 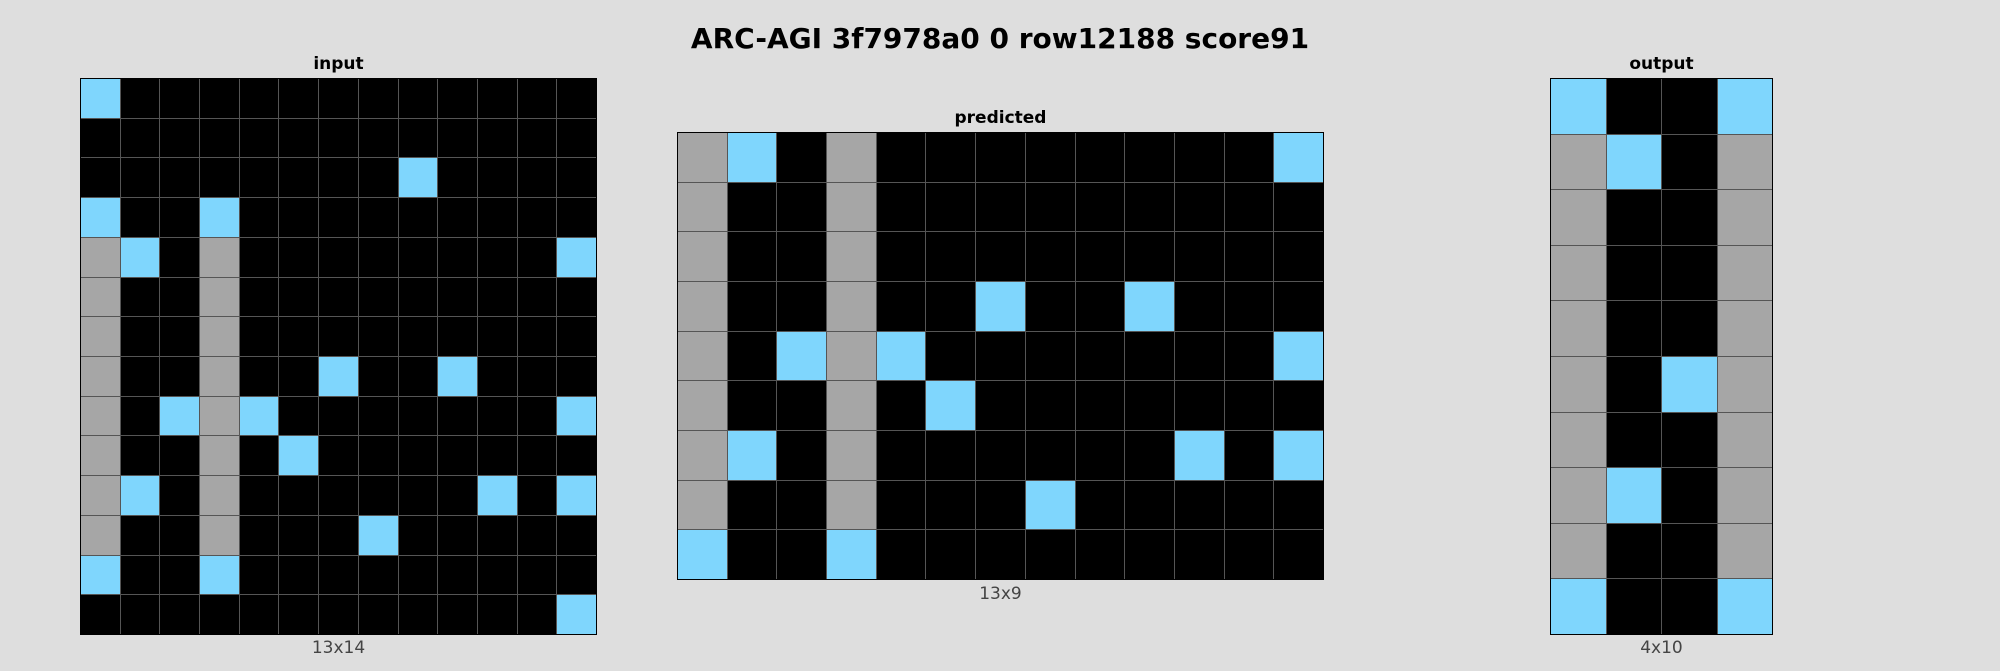 What do you see at coordinates (1661, 648) in the screenshot?
I see `output-grid-dimensions: 4x10` at bounding box center [1661, 648].